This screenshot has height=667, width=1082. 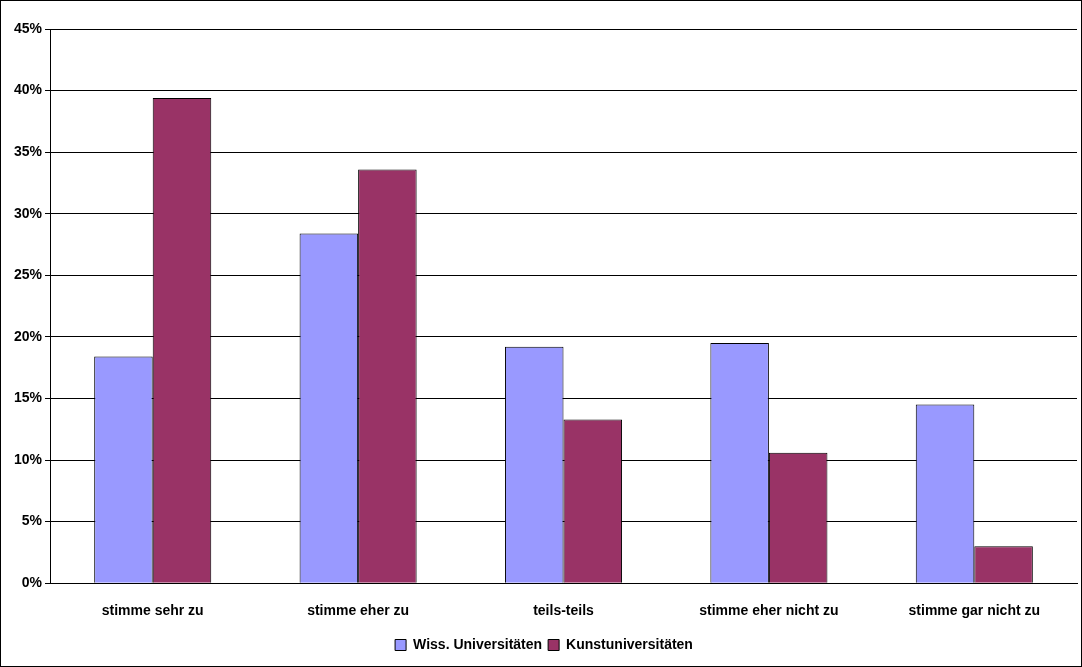 I want to click on y-tick-label: 30%, so click(x=28, y=212).